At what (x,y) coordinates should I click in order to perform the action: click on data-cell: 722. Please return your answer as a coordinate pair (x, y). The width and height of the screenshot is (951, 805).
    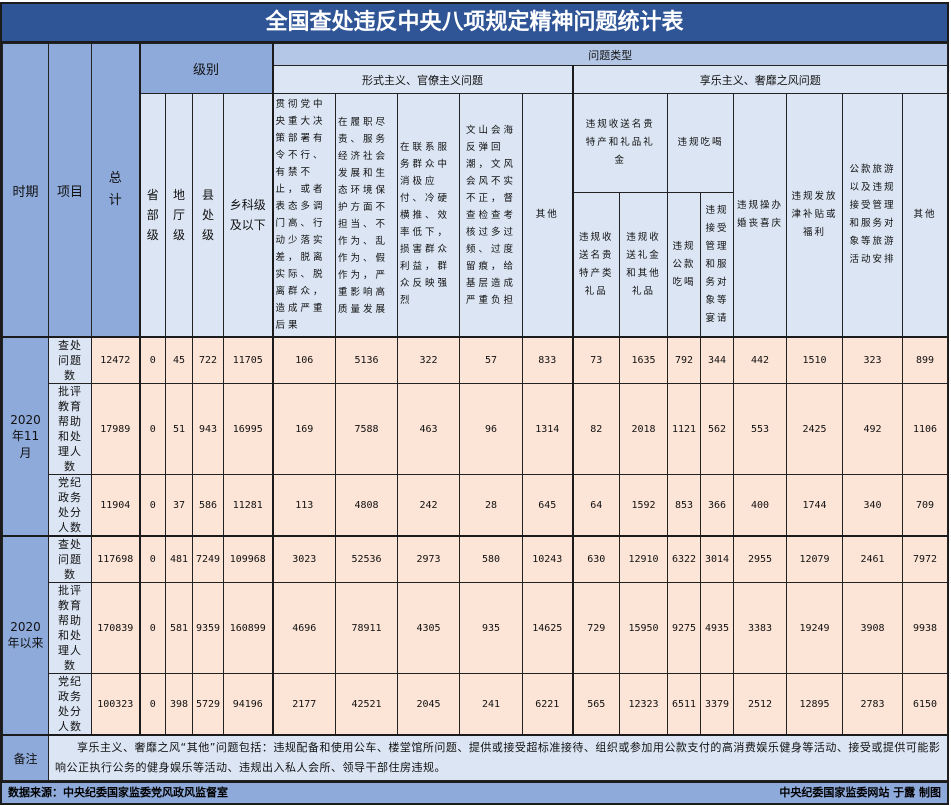
    Looking at the image, I should click on (208, 360).